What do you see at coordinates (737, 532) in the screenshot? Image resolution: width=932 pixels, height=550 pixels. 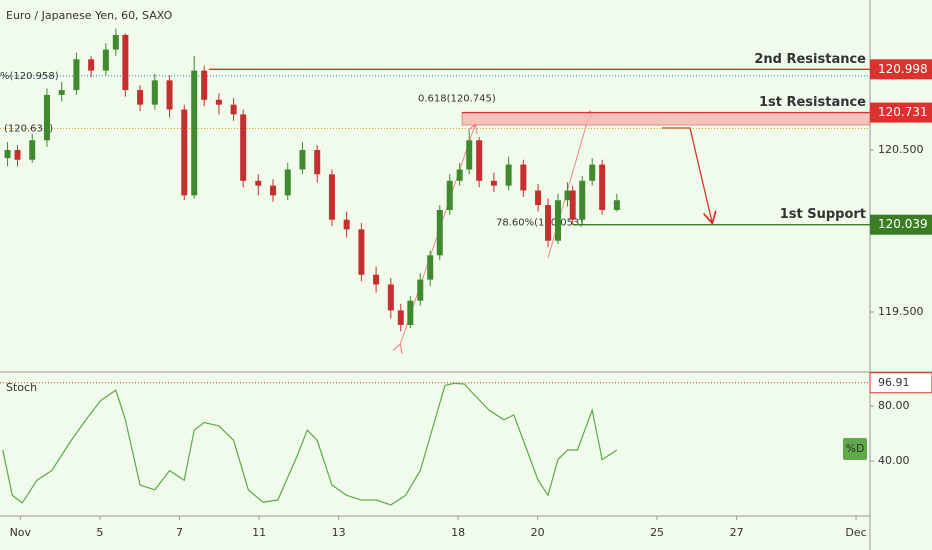 I see `x-tick-label: 27` at bounding box center [737, 532].